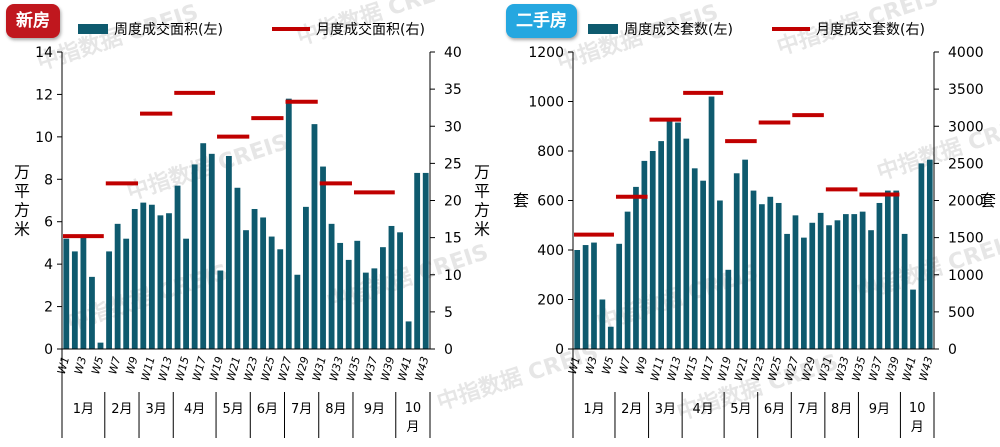 This screenshot has width=1000, height=447. What do you see at coordinates (791, 368) in the screenshot?
I see `x-tick-label: W27` at bounding box center [791, 368].